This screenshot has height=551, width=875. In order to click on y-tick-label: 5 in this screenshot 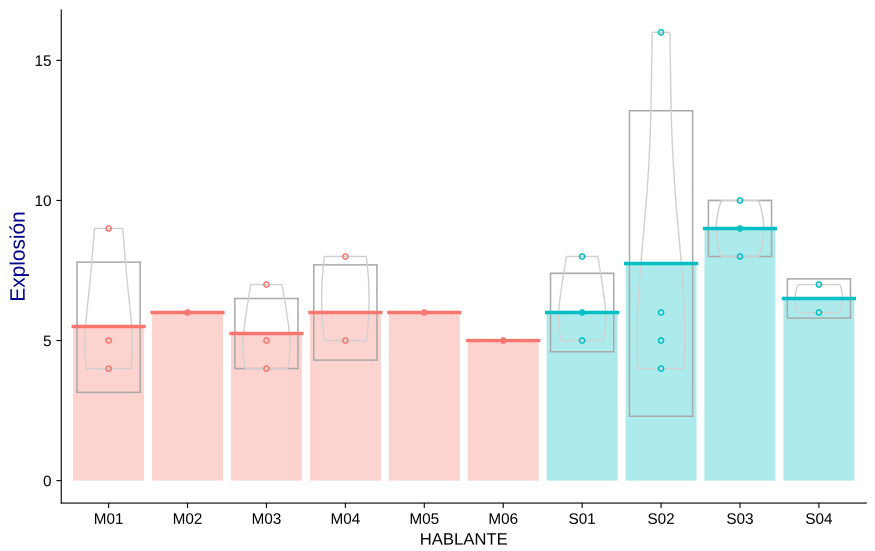, I will do `click(47, 341)`.